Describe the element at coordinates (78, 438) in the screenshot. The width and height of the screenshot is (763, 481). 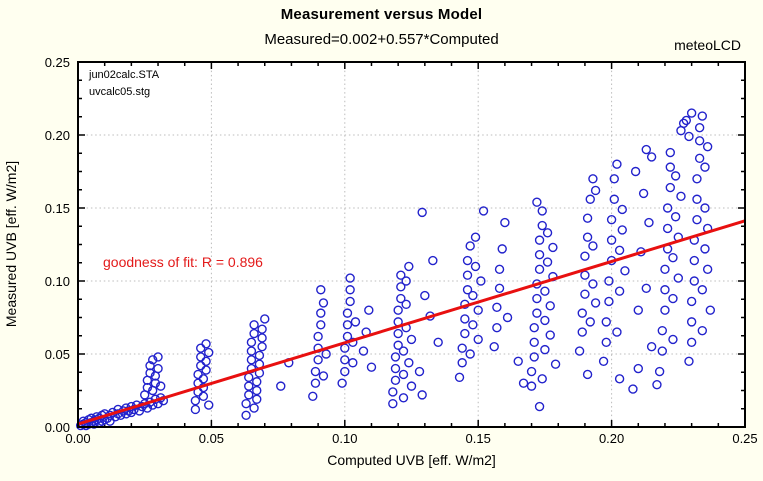
I see `x-tick-label: 0.00` at that location.